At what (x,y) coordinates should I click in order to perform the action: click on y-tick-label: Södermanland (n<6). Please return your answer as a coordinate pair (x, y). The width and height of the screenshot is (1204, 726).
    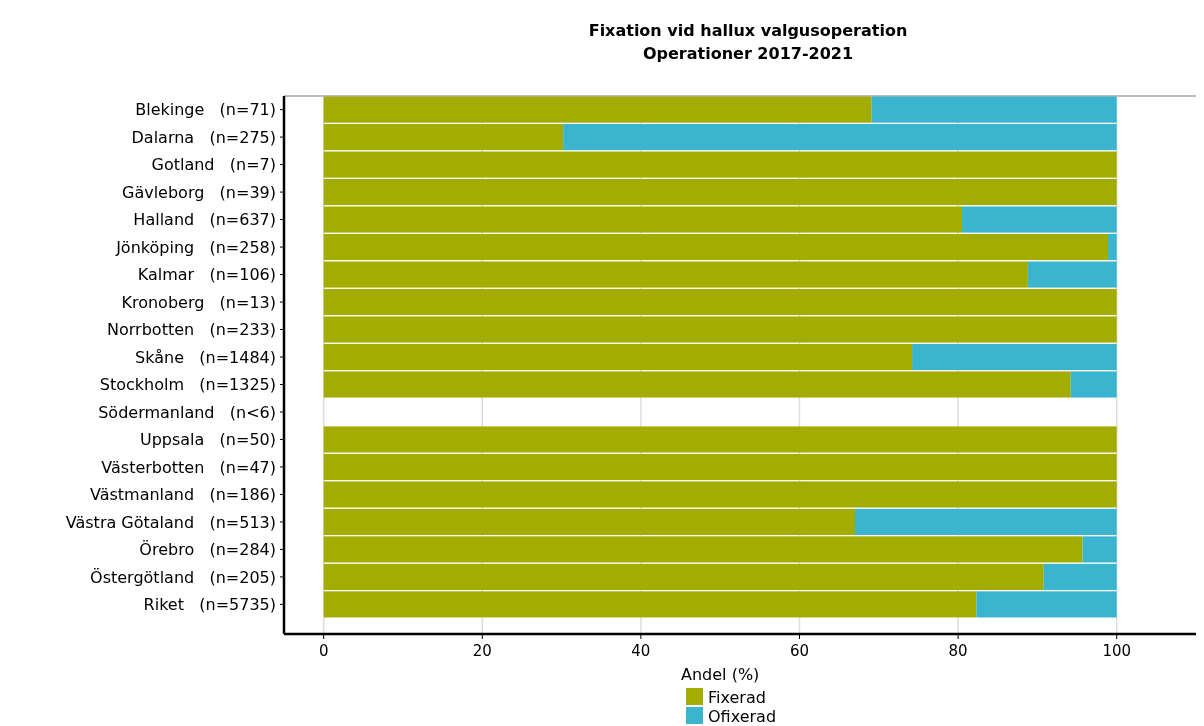
    Looking at the image, I should click on (187, 412).